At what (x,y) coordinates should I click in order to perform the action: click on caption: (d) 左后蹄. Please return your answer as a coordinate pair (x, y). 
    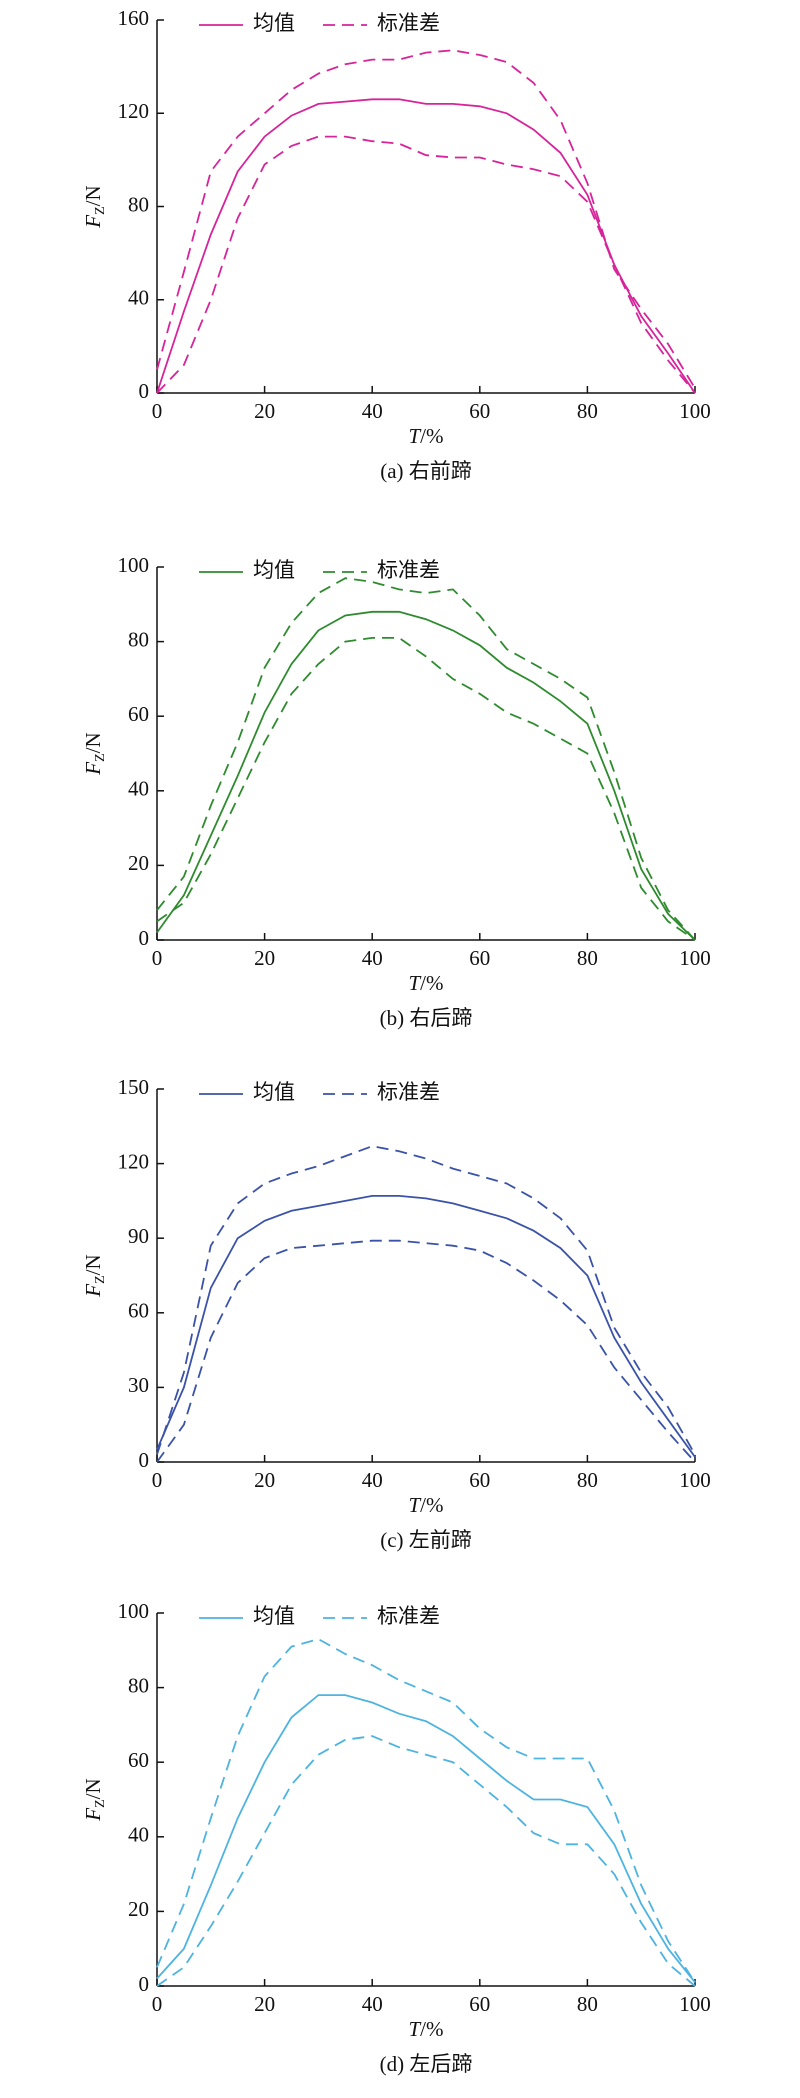
    Looking at the image, I should click on (426, 2064).